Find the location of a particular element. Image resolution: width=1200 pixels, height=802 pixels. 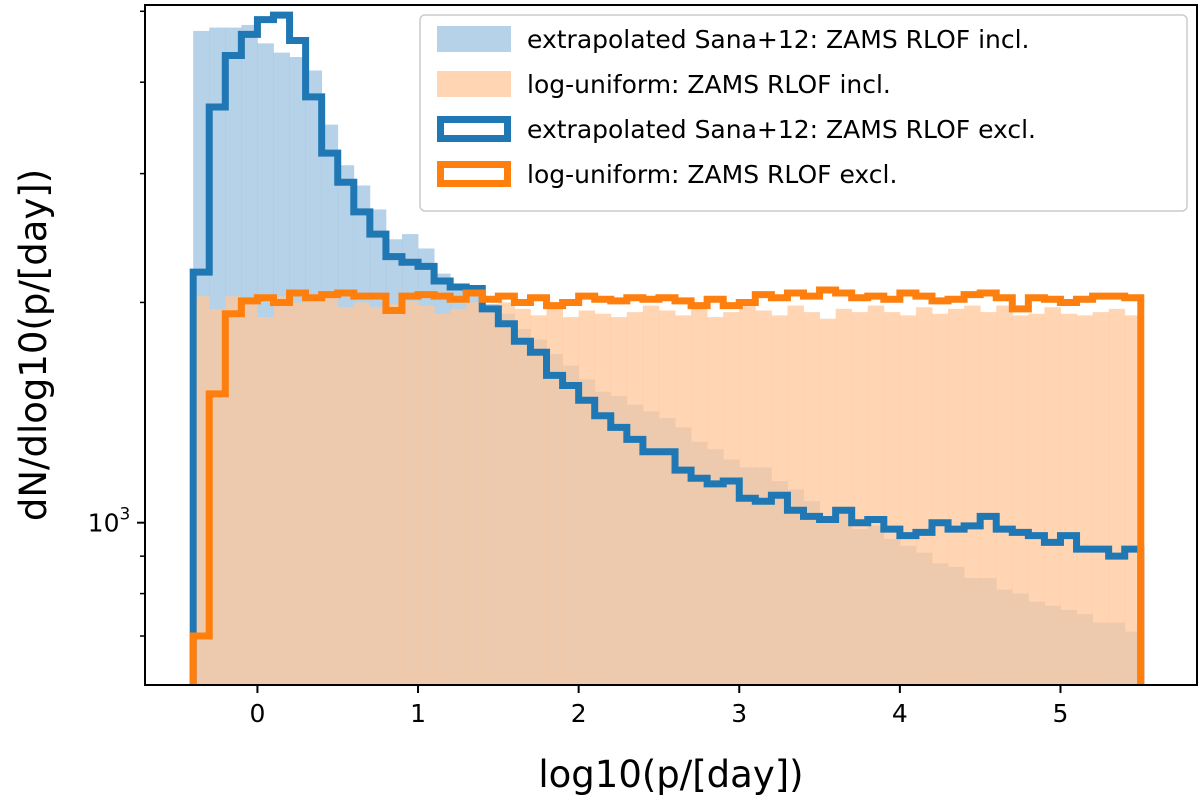

y-axis-label: dN/dlog10(p/[day]) is located at coordinates (33, 345).